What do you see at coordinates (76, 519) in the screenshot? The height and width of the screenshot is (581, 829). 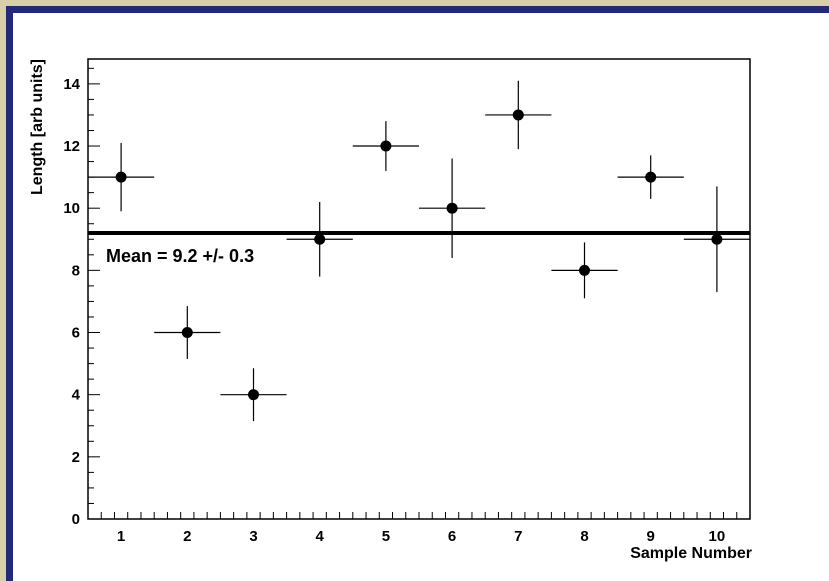 I see `y-tick-label: 0` at bounding box center [76, 519].